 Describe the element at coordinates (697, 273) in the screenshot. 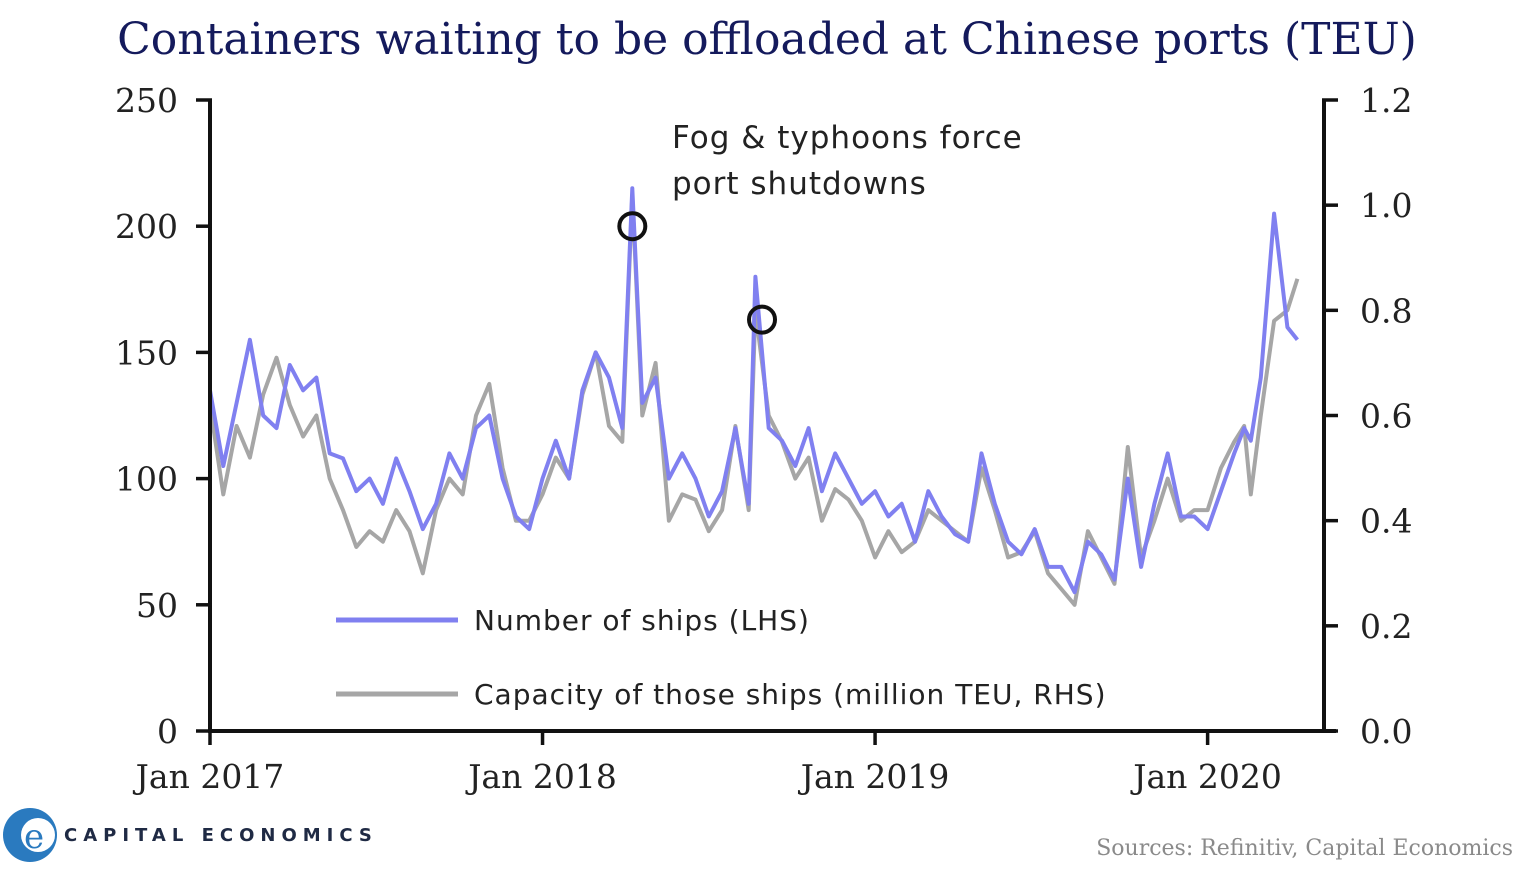

I see `highlights` at that location.